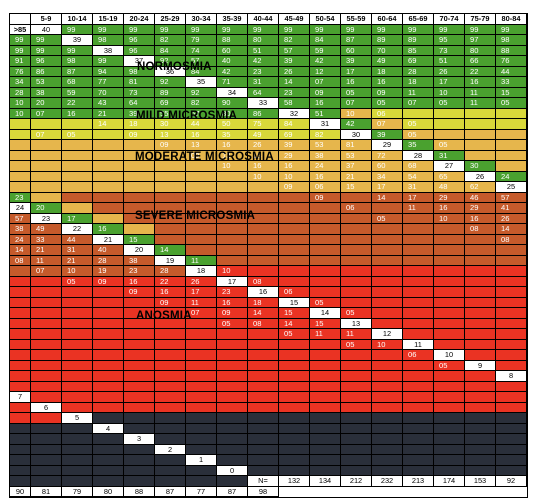 The height and width of the screenshot is (498, 550). What do you see at coordinates (387, 197) in the screenshot?
I see `table-cell: 14` at bounding box center [387, 197].